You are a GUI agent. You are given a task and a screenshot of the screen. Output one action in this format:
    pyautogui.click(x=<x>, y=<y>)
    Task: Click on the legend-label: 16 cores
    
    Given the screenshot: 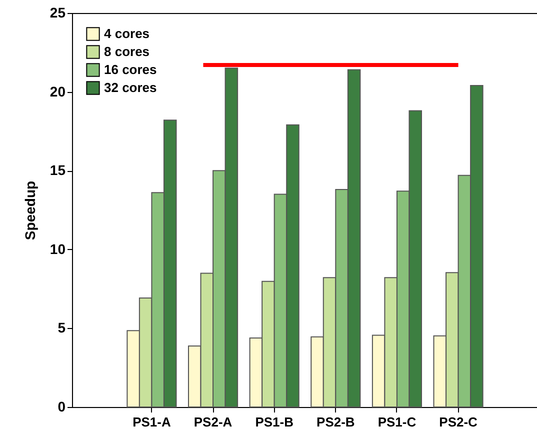 What is the action you would take?
    pyautogui.click(x=130, y=69)
    